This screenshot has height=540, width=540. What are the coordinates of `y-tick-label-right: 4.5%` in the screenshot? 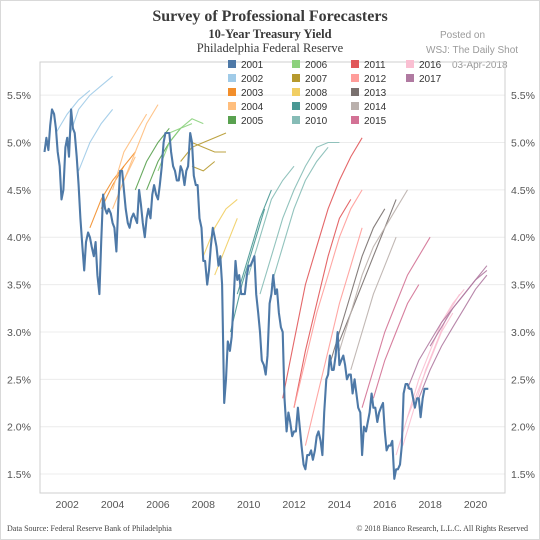 It's located at (523, 191).